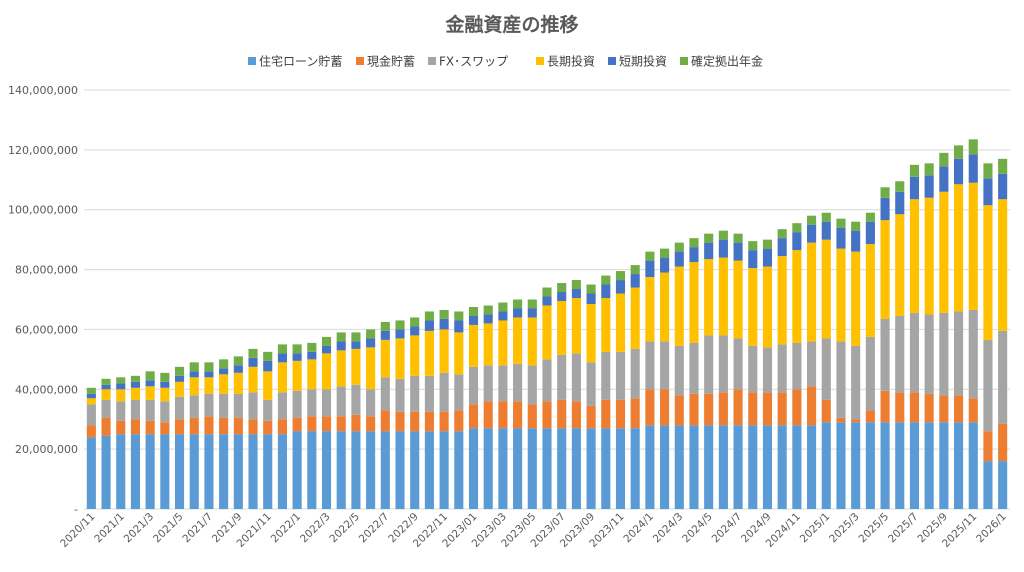  Describe the element at coordinates (76, 509) in the screenshot. I see `y-tick-label: -` at that location.